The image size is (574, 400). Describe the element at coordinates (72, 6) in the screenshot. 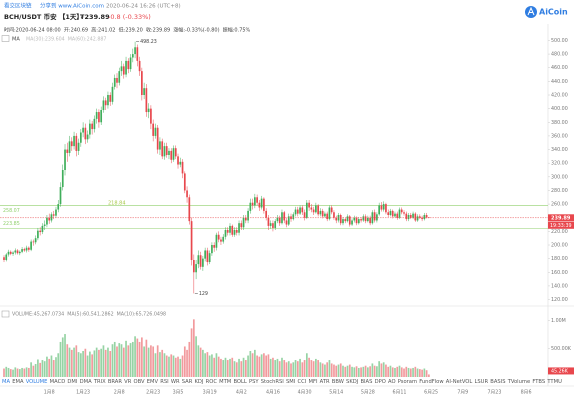

I see `header-link: 分享到 www.AiCoin.com` at that location.